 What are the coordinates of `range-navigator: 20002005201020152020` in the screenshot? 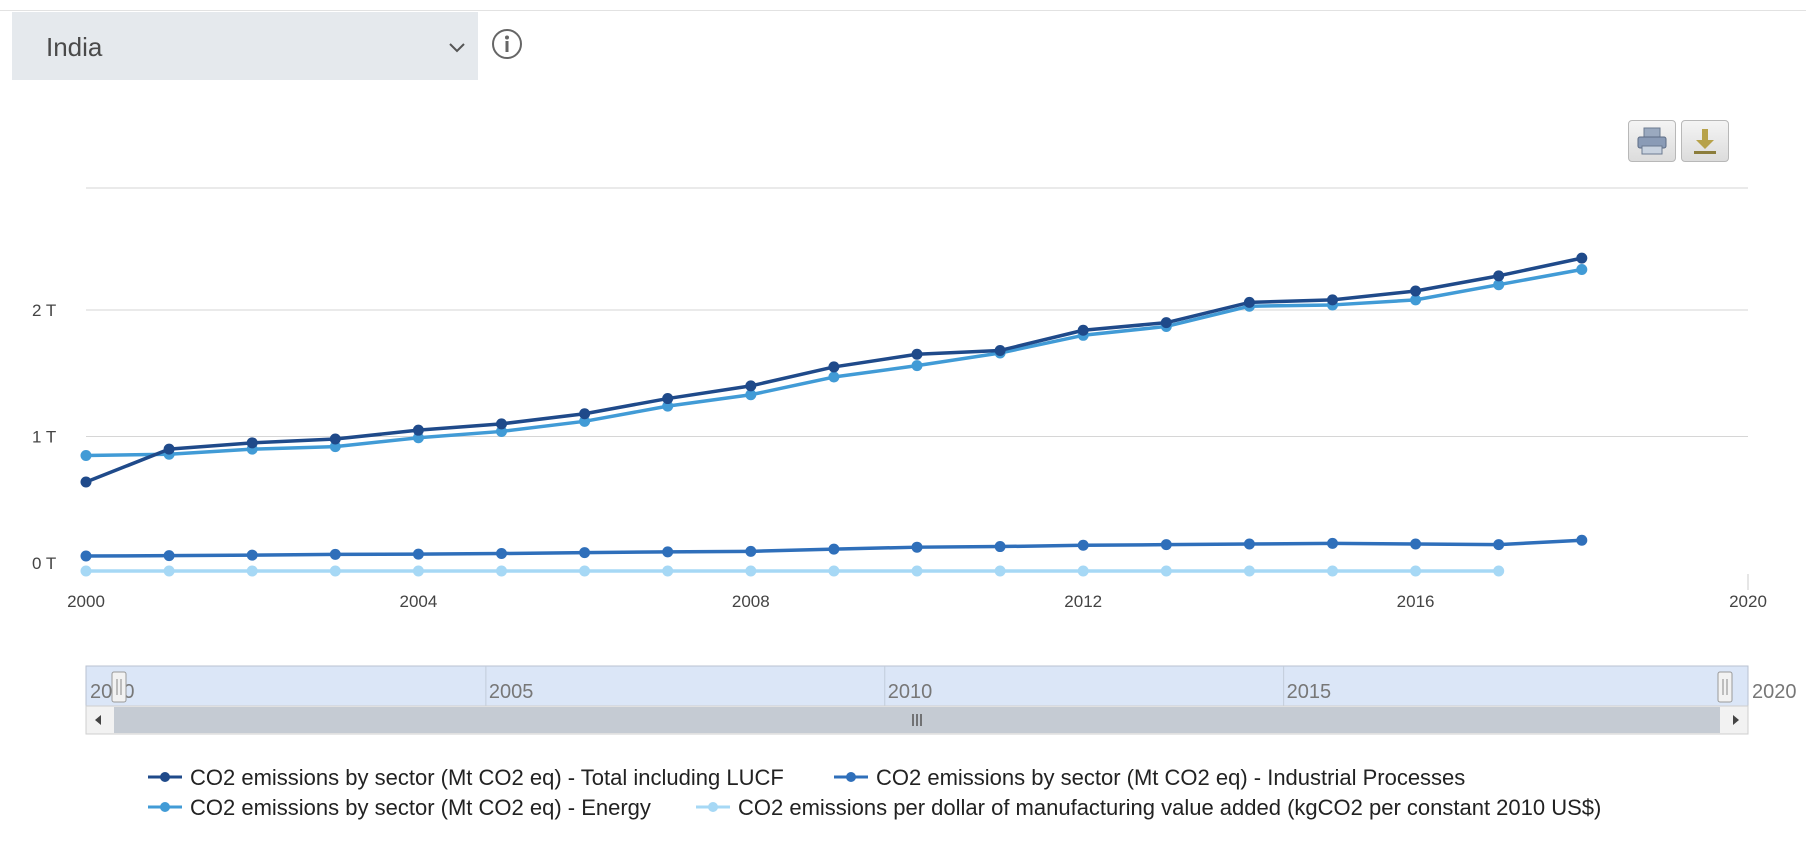 It's located at (941, 700).